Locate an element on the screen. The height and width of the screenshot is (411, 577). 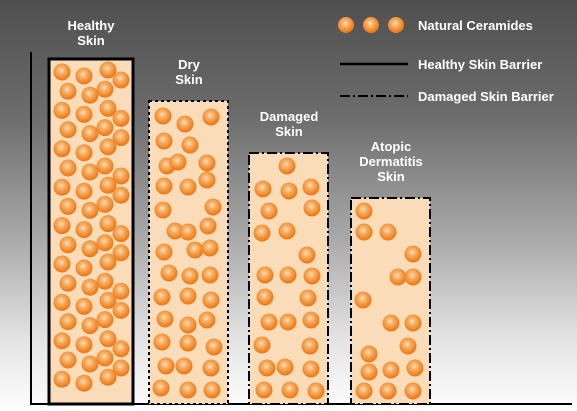
healthy-skin-ceramides is located at coordinates (91, 226).